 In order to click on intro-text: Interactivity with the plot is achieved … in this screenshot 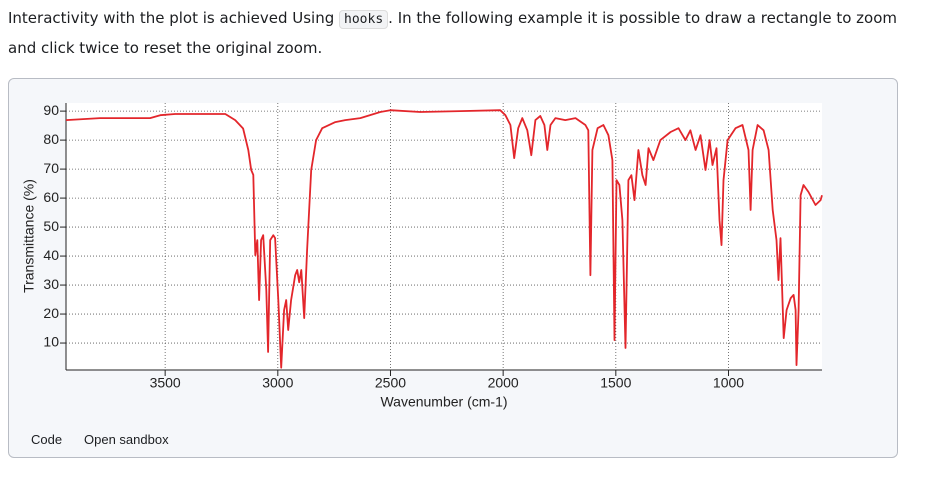, I will do `click(458, 33)`.